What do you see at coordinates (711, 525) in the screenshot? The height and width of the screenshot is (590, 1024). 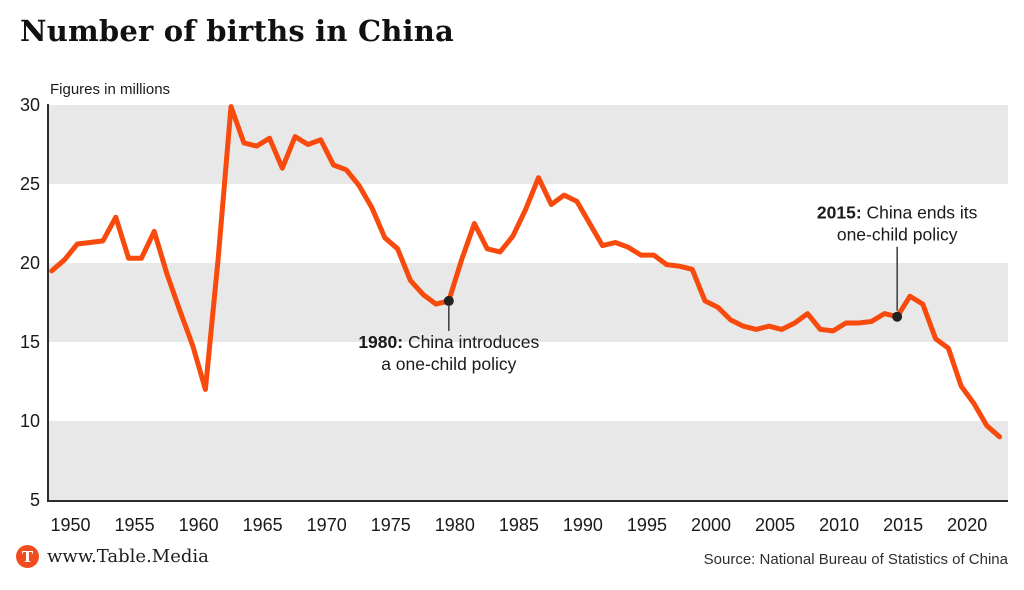 I see `x-tick-label: 2000` at bounding box center [711, 525].